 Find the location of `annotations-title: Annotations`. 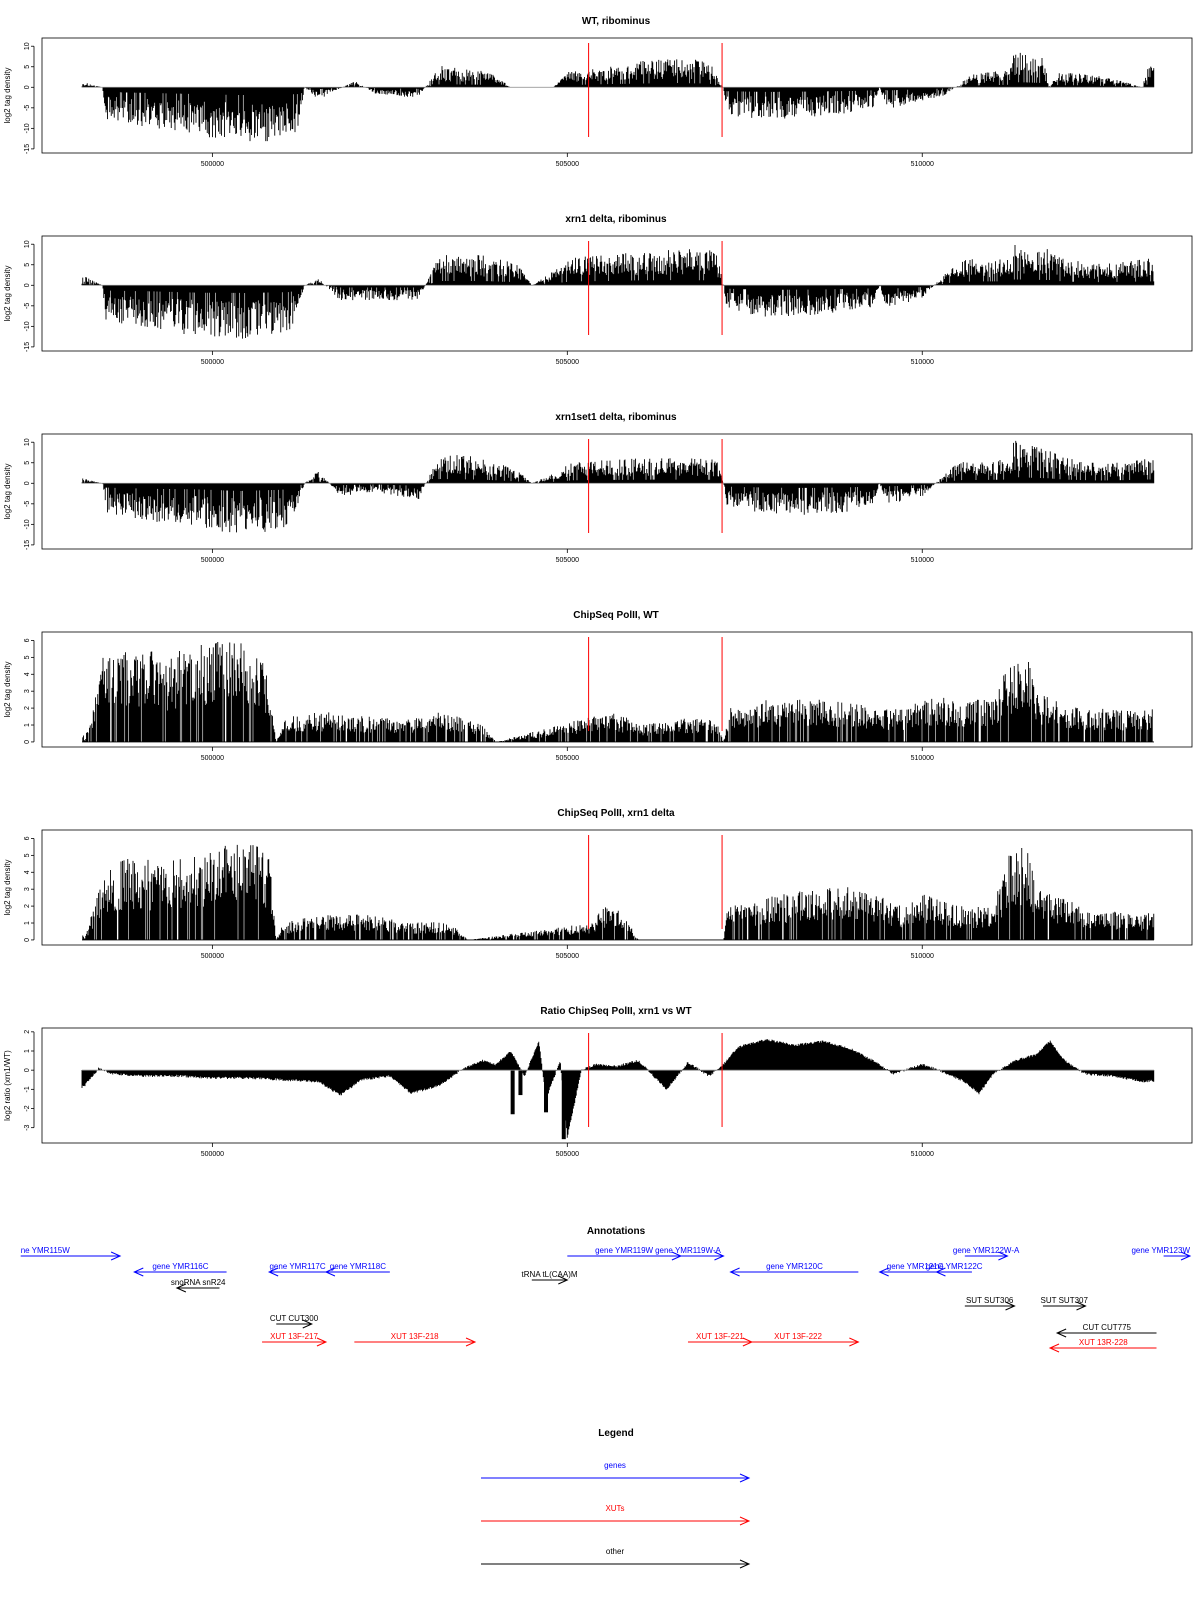

annotations-title: Annotations is located at coordinates (616, 1231).